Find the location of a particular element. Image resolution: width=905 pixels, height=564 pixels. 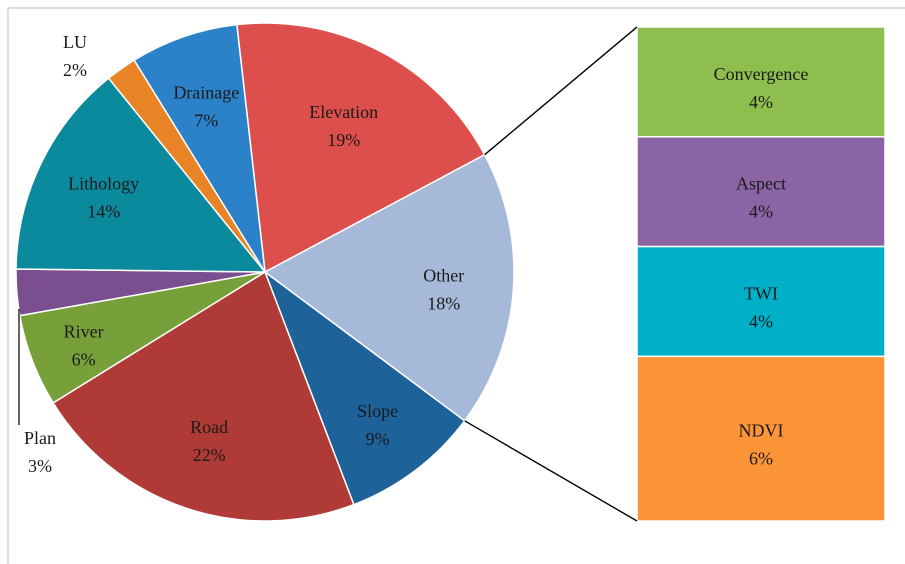

pie-slice-lithology is located at coordinates (141, 175).